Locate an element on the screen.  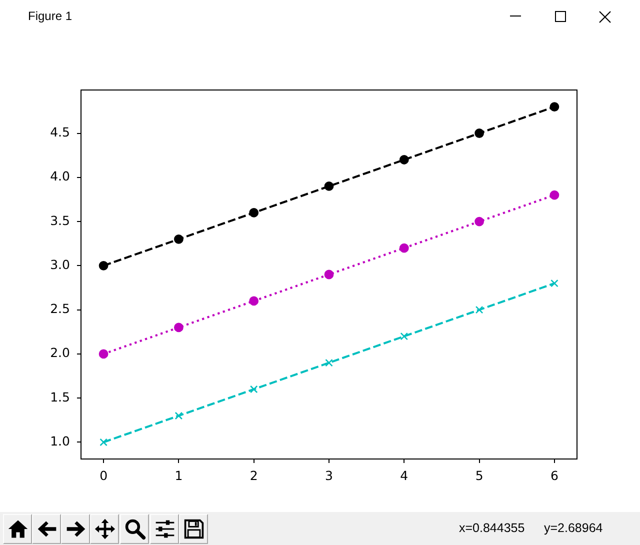
x-tick-label: 5 is located at coordinates (479, 475).